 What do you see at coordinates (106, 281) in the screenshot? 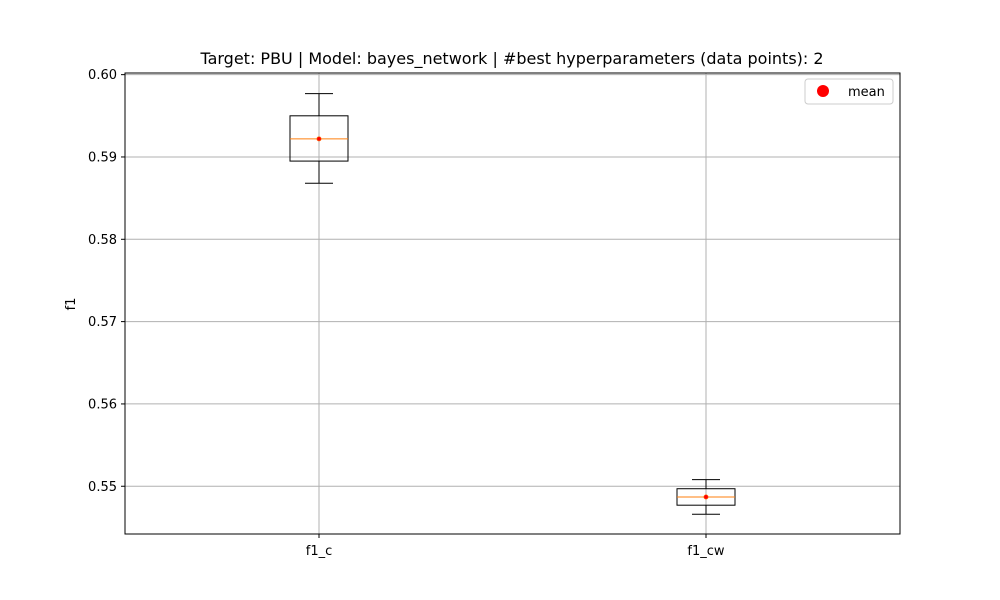
I see `y-axis-ticks: 0.55 0.56 0.57 0.58 0.59 0.60` at bounding box center [106, 281].